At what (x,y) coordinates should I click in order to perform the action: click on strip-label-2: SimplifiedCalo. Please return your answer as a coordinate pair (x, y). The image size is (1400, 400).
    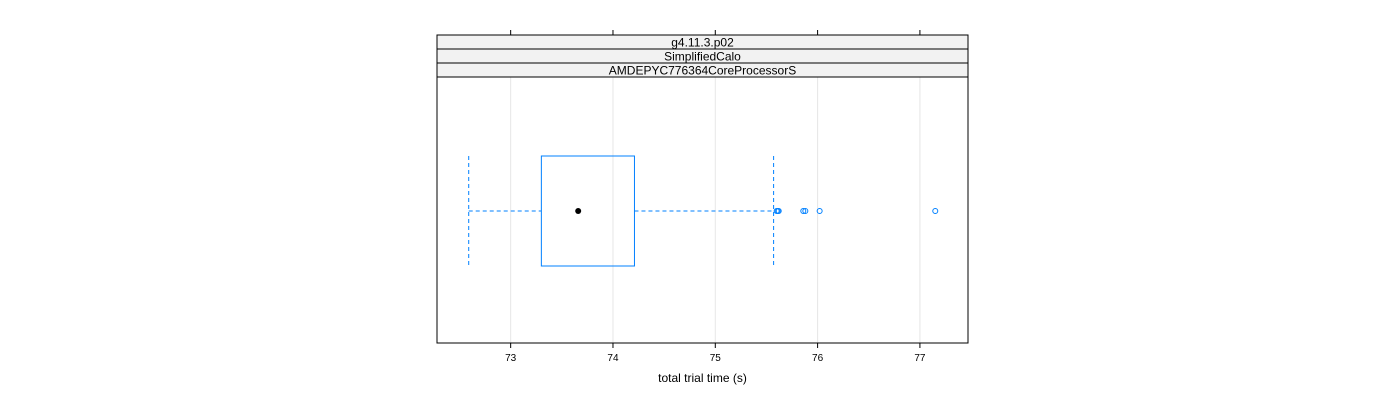
    Looking at the image, I should click on (702, 57).